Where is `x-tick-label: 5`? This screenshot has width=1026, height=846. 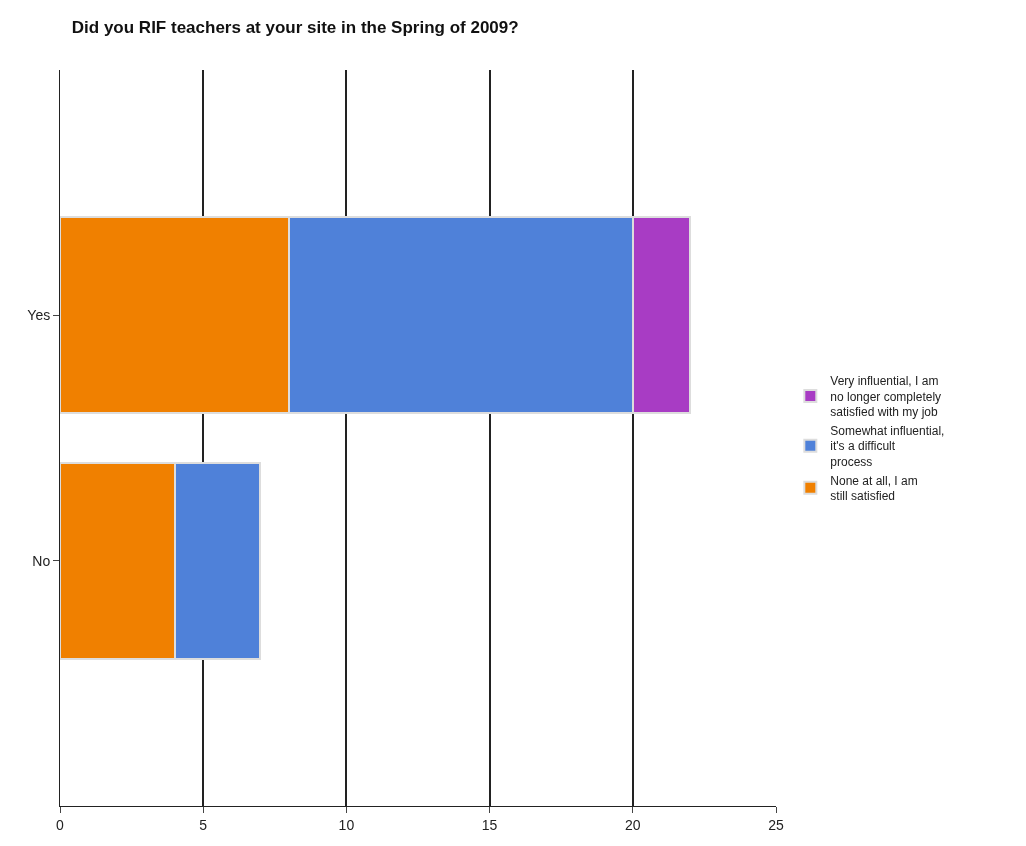 x-tick-label: 5 is located at coordinates (203, 824).